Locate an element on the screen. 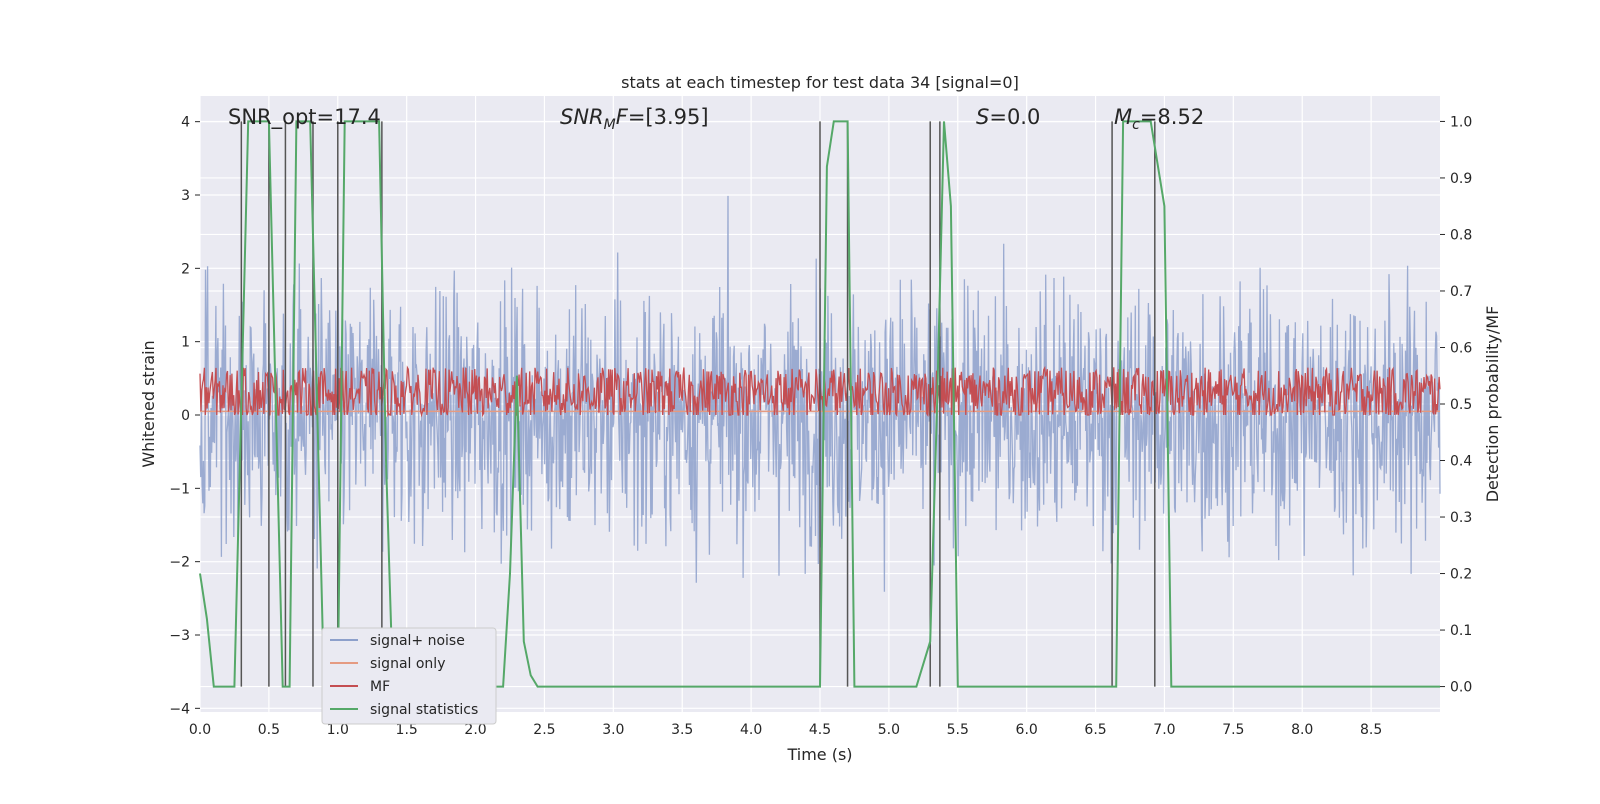 The height and width of the screenshot is (804, 1600). y-right-tick-label: 0.5 is located at coordinates (1461, 405).